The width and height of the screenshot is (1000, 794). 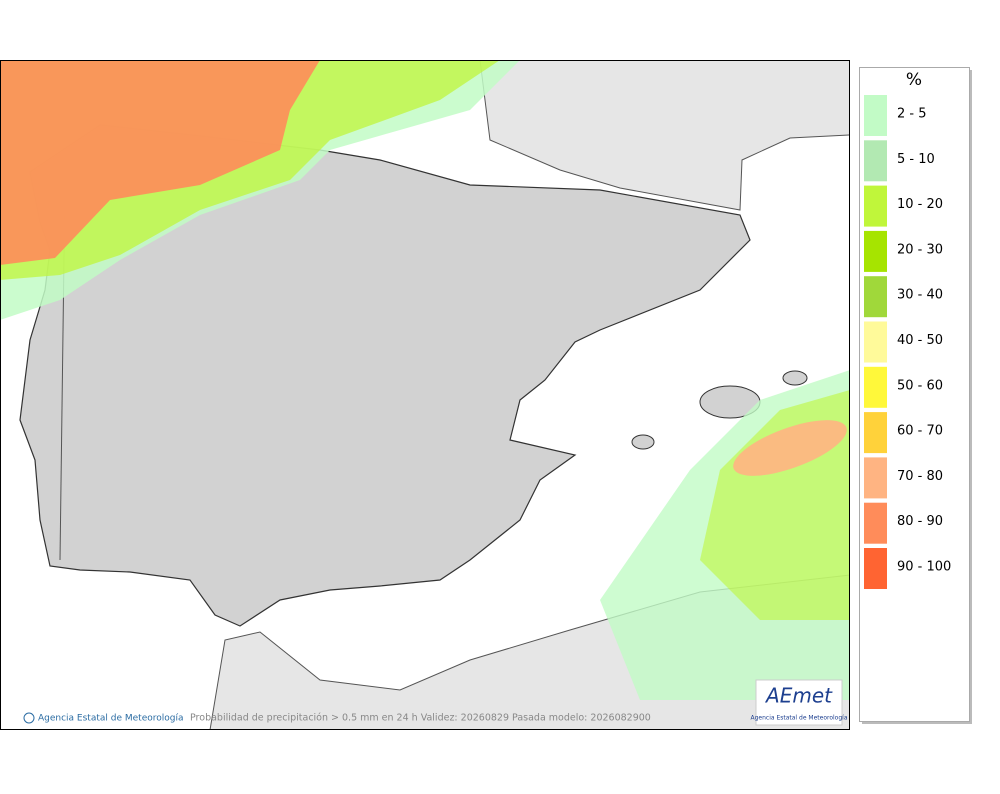 I want to click on logo-box, so click(x=799, y=702).